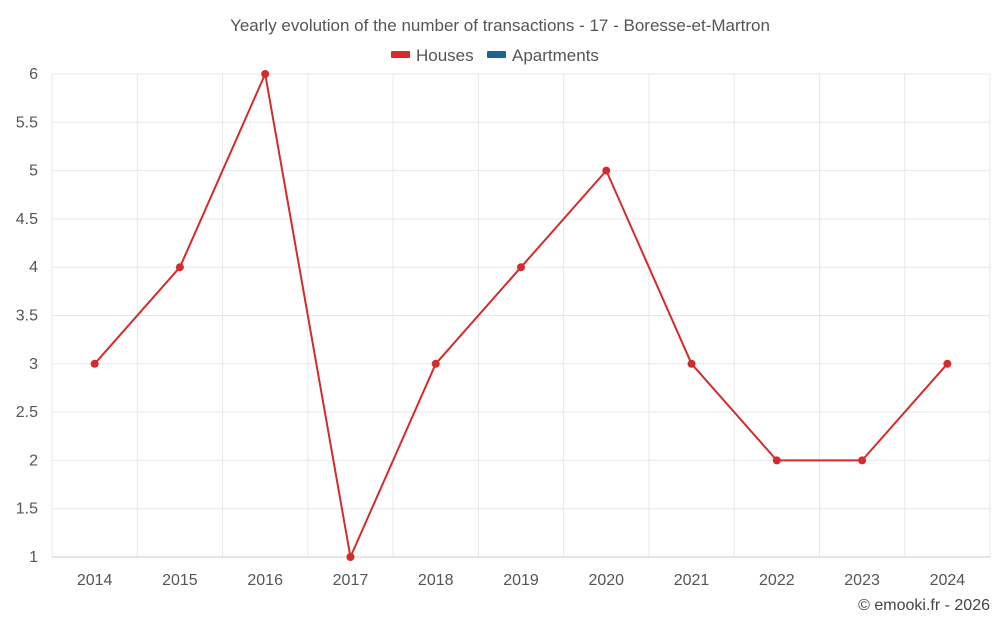  What do you see at coordinates (924, 605) in the screenshot?
I see `credit-text: © emooki.fr - 2026` at bounding box center [924, 605].